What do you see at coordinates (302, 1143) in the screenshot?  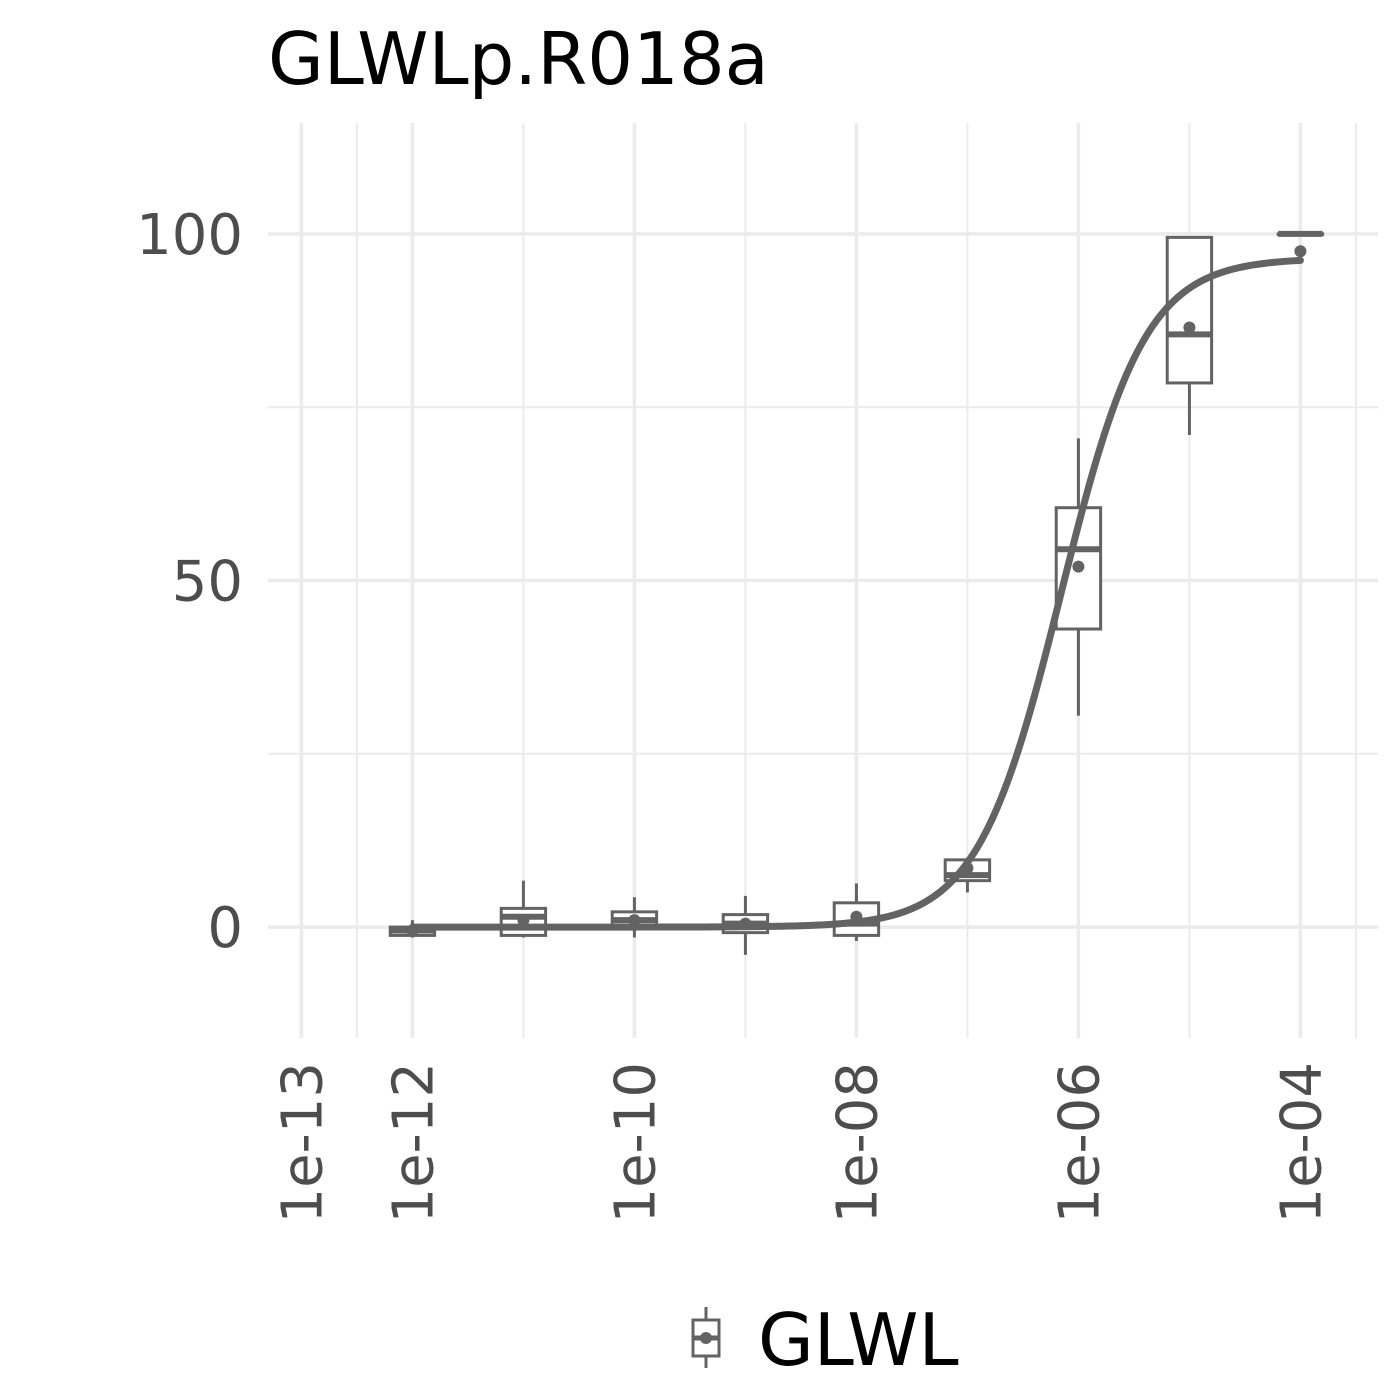 I see `x-tick-label: 1e-13` at bounding box center [302, 1143].